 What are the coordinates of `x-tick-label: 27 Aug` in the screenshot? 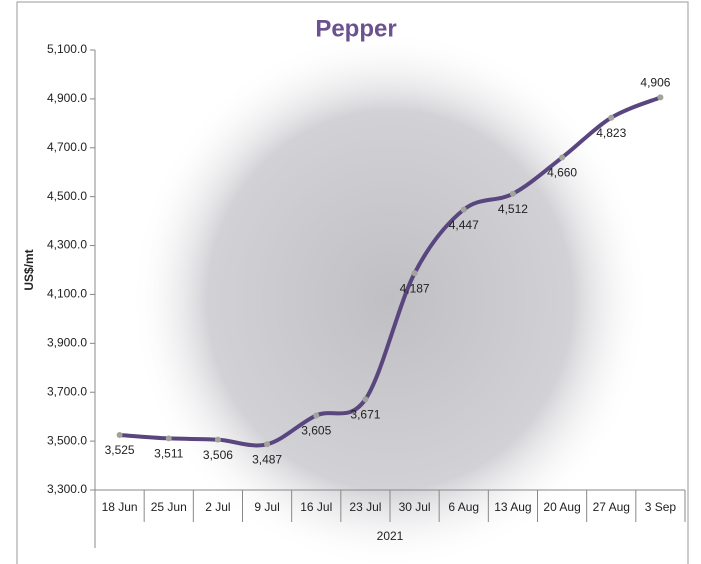 It's located at (611, 507).